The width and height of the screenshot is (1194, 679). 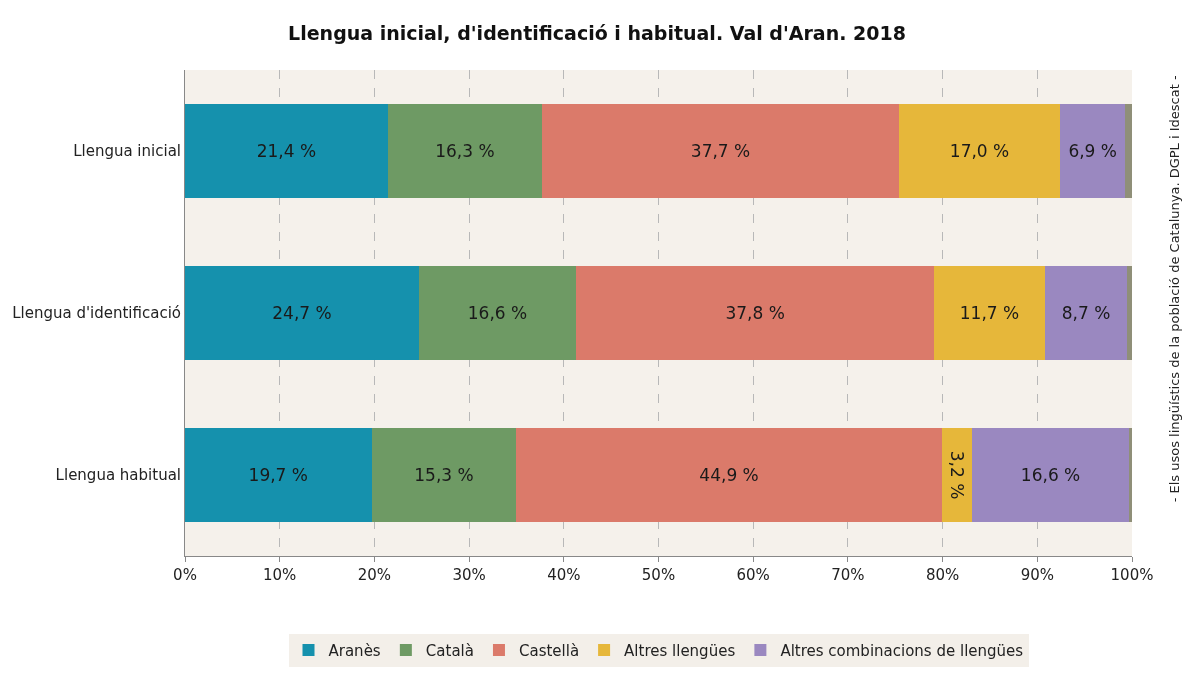 I want to click on chart-title: Llengua inicial, d'identificació i habitual. Val d'Aran. 2018, so click(x=597, y=33).